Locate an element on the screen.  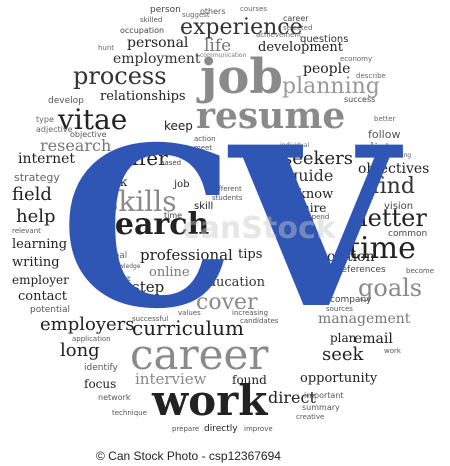
word-different: different is located at coordinates (227, 189).